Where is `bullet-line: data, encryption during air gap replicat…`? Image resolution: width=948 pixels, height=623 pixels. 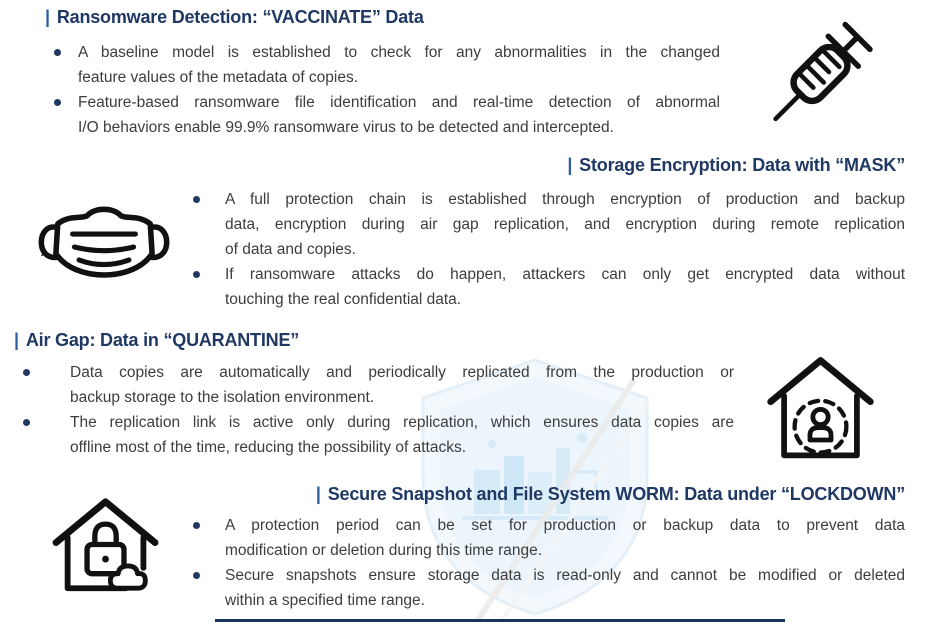
bullet-line: data, encryption during air gap replicat… is located at coordinates (565, 224).